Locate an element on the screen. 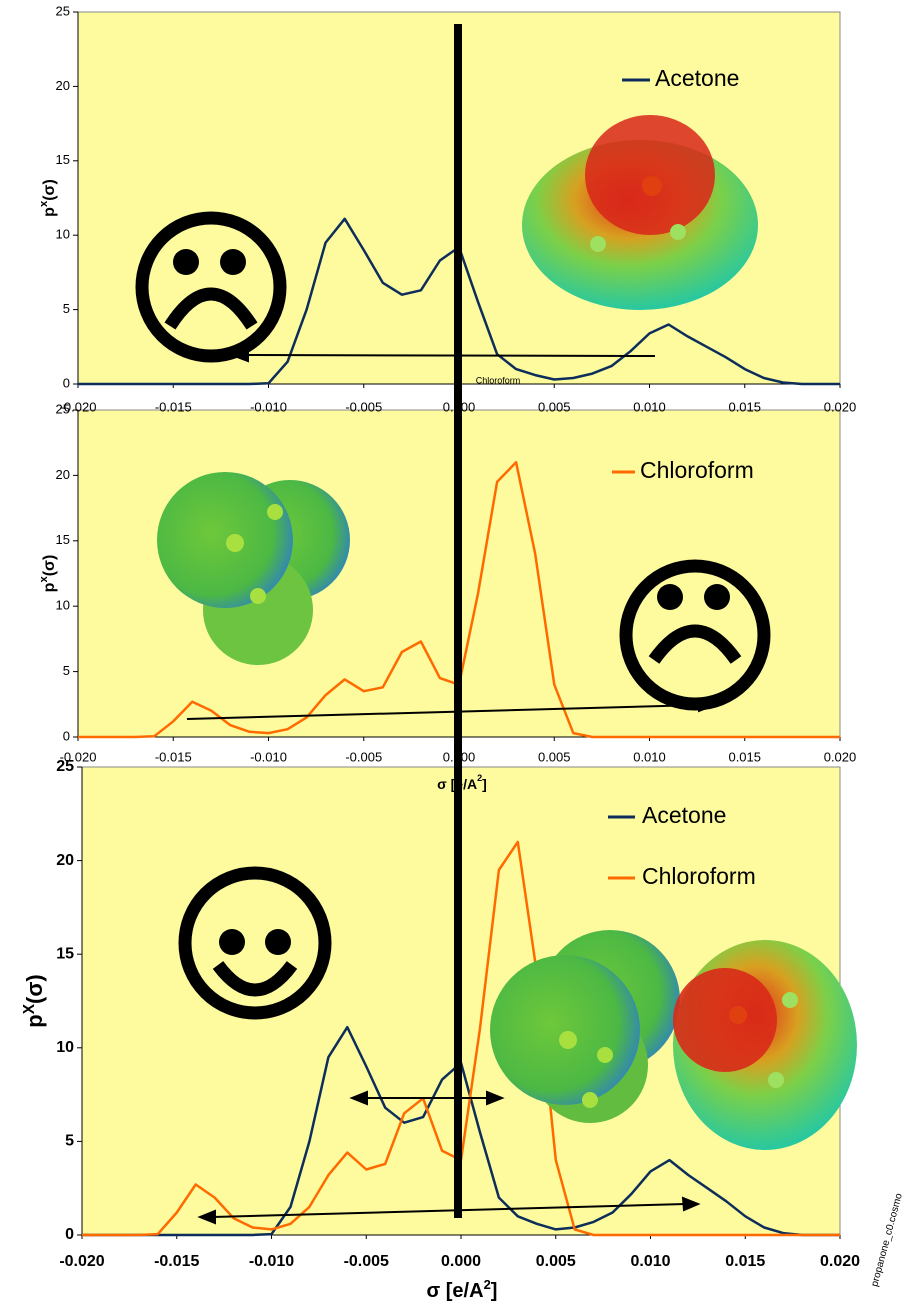 This screenshot has height=1310, width=904. happy-face is located at coordinates (255, 943).